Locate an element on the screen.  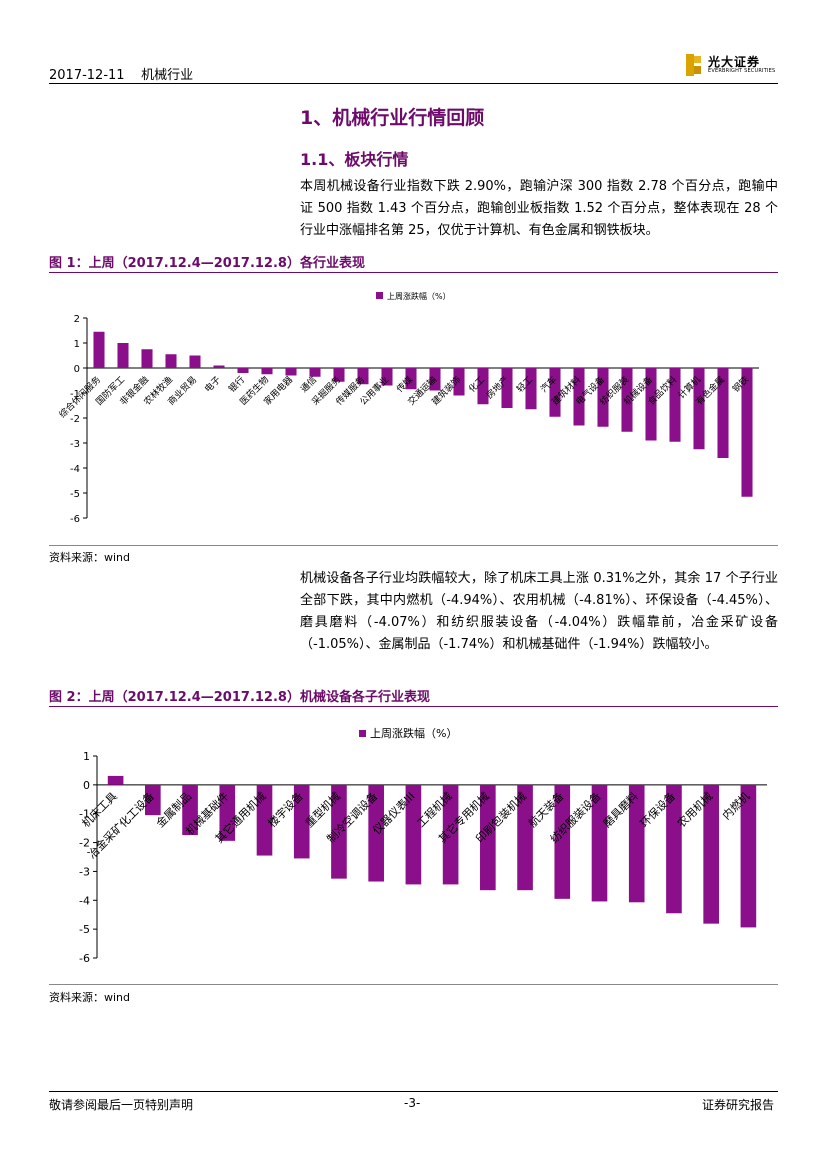
header-date: 2017-12-11 is located at coordinates (87, 75).